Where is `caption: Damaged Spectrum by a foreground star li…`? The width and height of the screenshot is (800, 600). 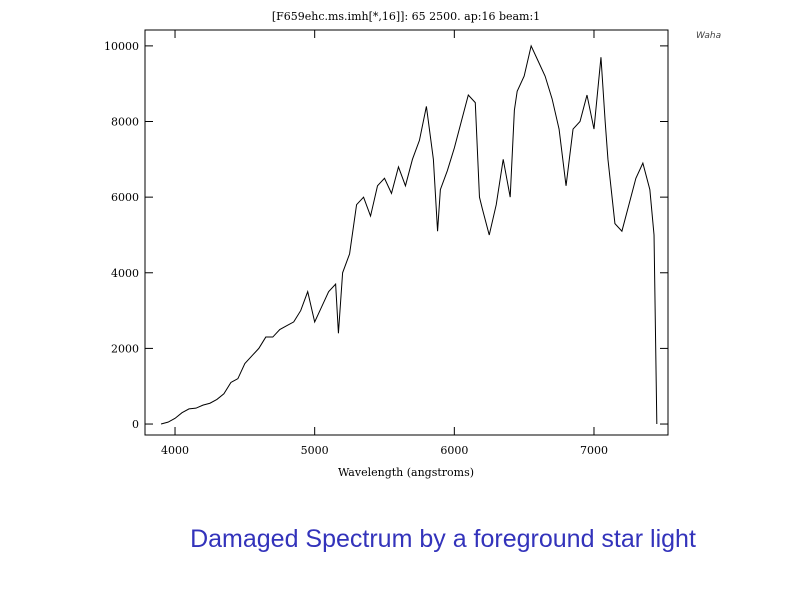
caption: Damaged Spectrum by a foreground star li… is located at coordinates (443, 539).